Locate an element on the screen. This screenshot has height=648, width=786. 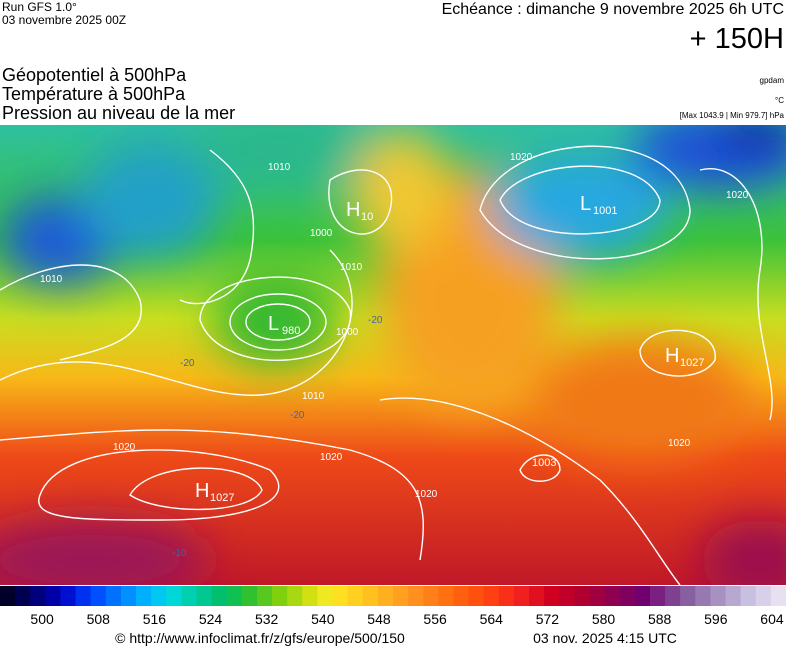
colorbar-tick-label: 604 is located at coordinates (772, 619).